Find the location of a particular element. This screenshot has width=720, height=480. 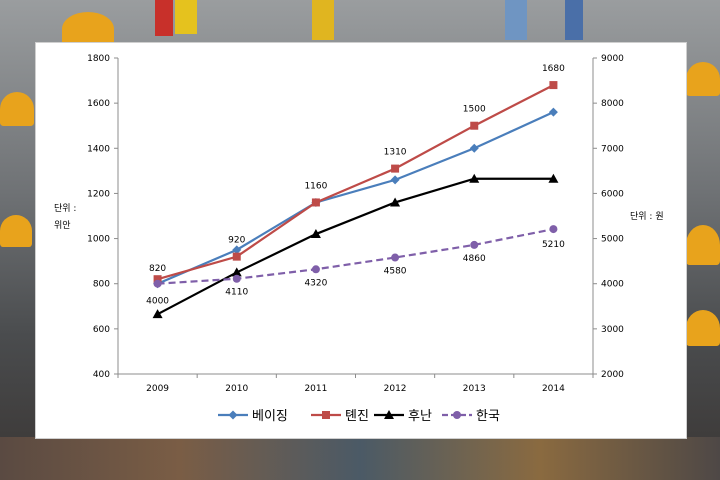

right-axis-unit-label: 단위 : 원 is located at coordinates (647, 216).